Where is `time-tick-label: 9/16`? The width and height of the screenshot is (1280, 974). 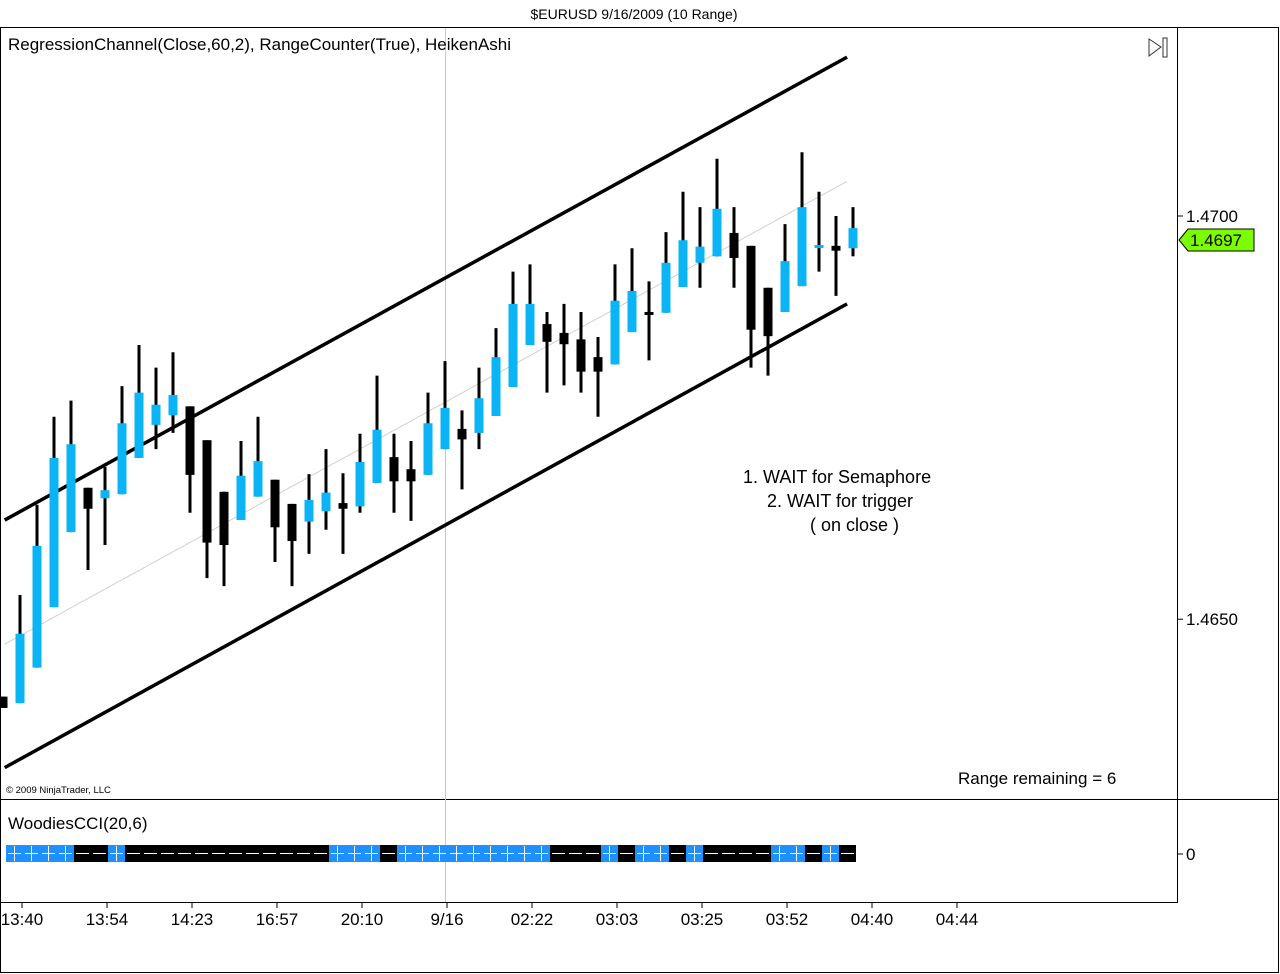 time-tick-label: 9/16 is located at coordinates (446, 919).